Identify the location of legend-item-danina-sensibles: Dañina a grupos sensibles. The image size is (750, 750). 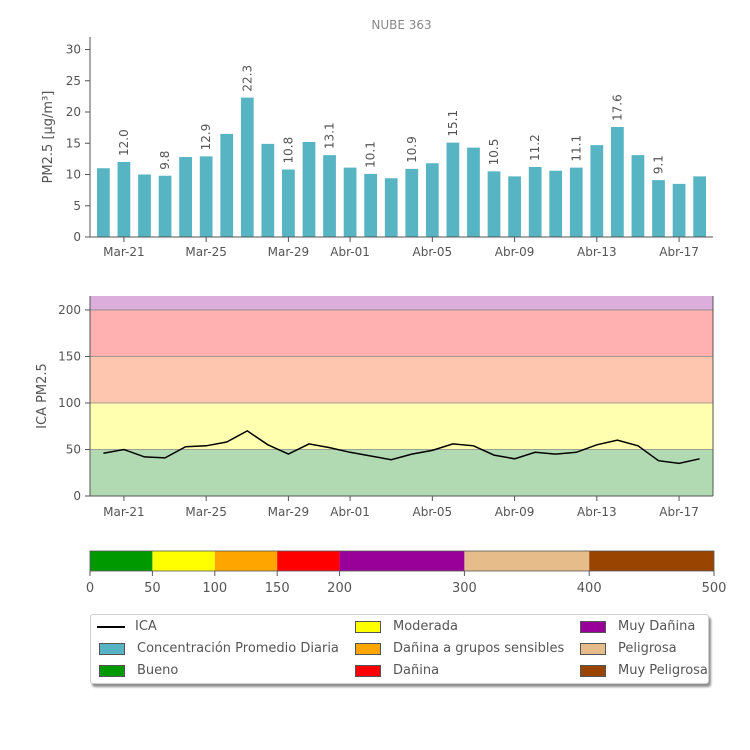
(458, 648).